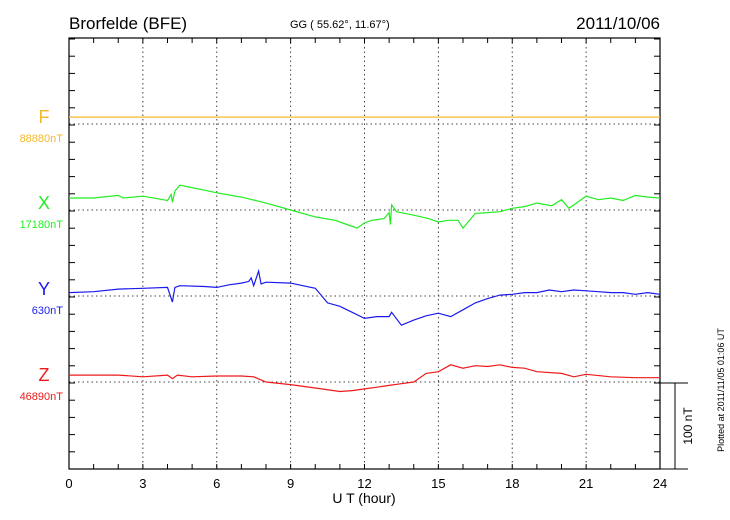 Image resolution: width=730 pixels, height=520 pixels. What do you see at coordinates (586, 483) in the screenshot?
I see `x-tick-label: 21` at bounding box center [586, 483].